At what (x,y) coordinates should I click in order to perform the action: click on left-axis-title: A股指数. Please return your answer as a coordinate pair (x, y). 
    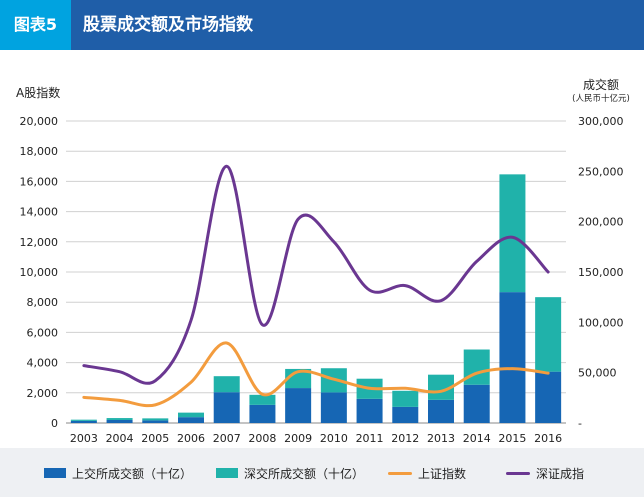
    Looking at the image, I should click on (38, 93).